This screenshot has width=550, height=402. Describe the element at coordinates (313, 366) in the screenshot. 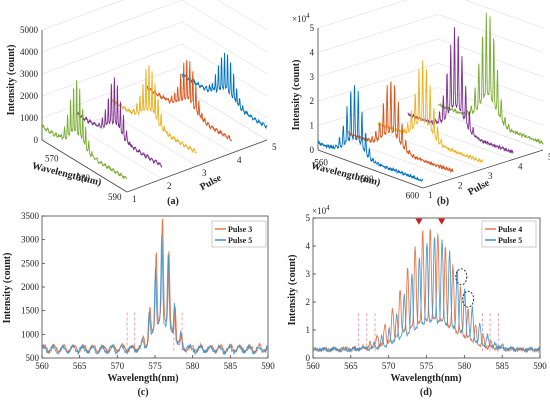

I see `panel-d-x-tick-label-0: 560` at that location.